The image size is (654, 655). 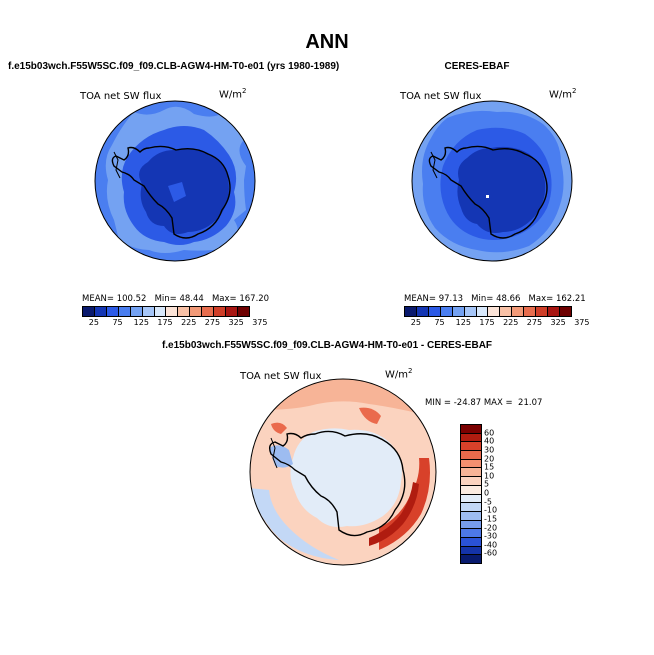 I want to click on obs-colorbar-tick-label: 175, so click(x=487, y=322).